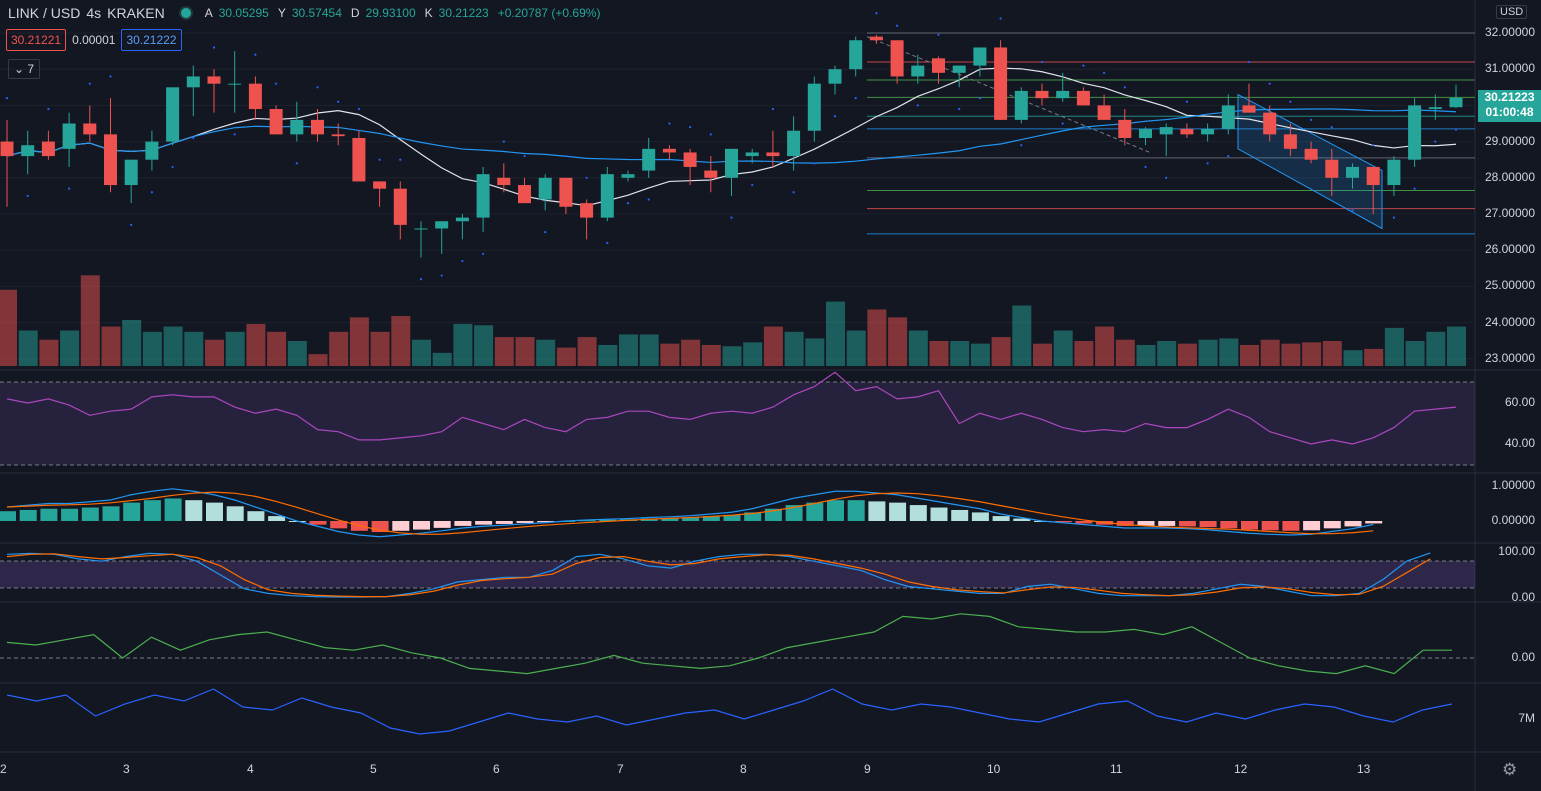 The width and height of the screenshot is (1541, 791). Describe the element at coordinates (1512, 12) in the screenshot. I see `currency-label: USD` at that location.